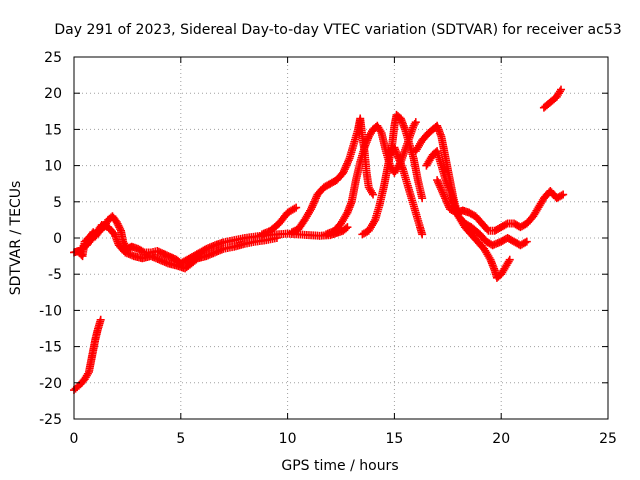 This screenshot has height=480, width=640. Describe the element at coordinates (501, 439) in the screenshot. I see `x-tick-label: 20` at that location.